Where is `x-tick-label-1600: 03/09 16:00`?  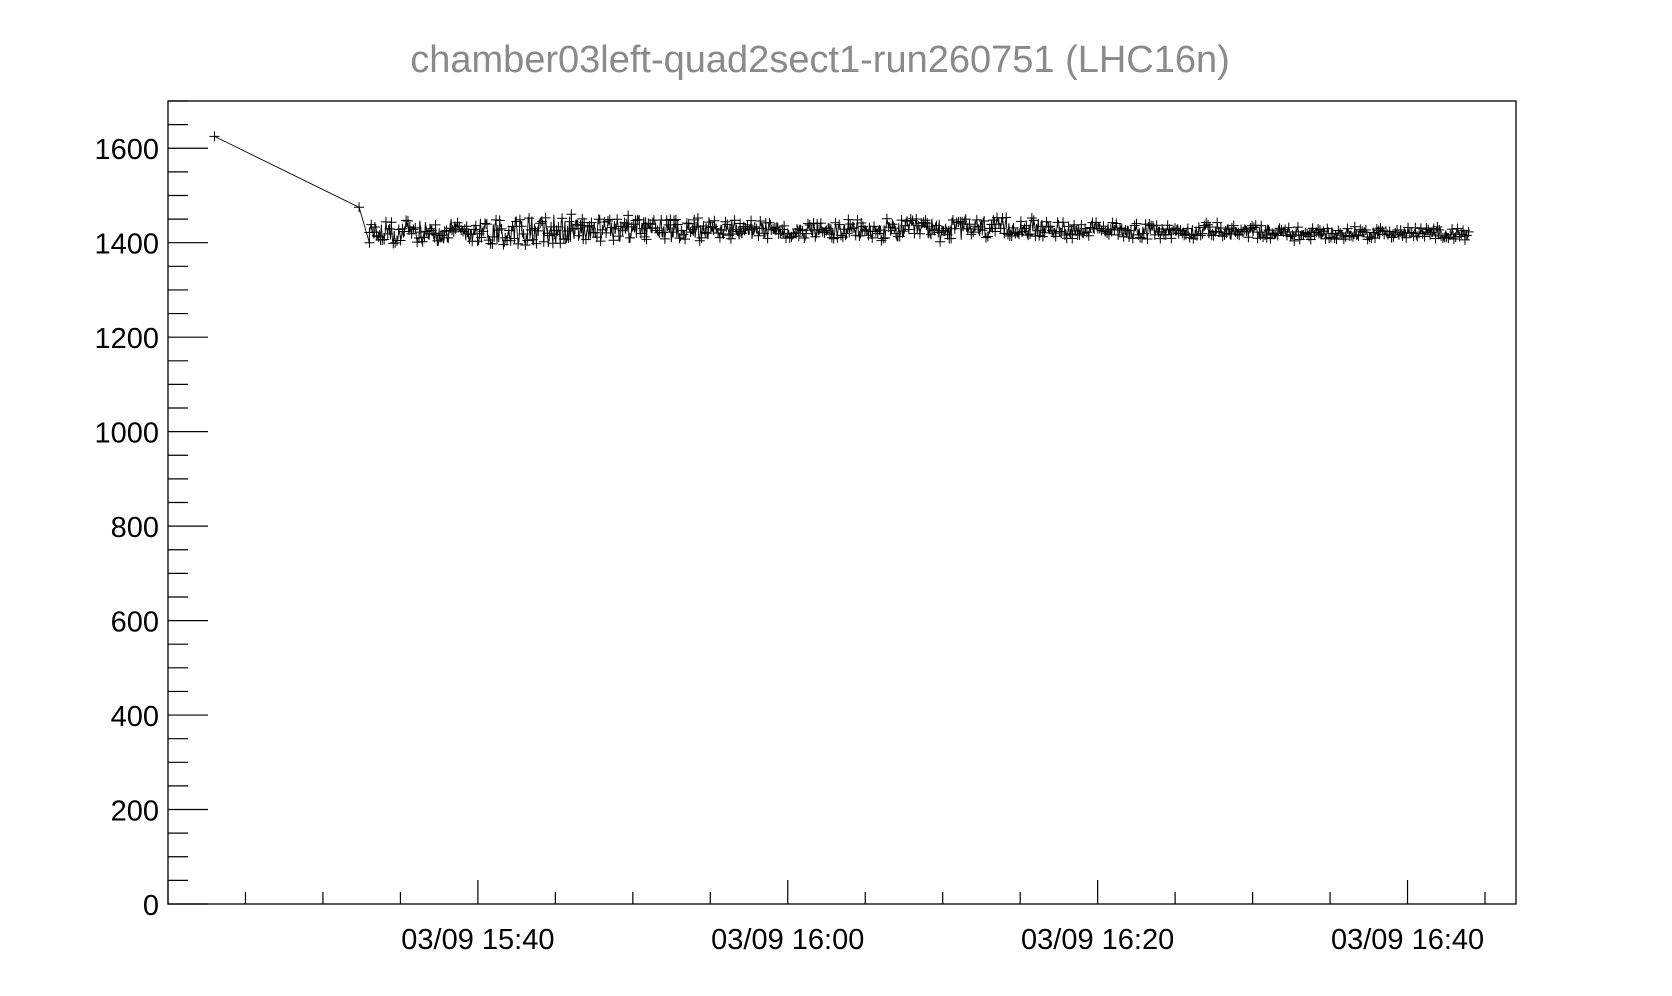
x-tick-label-1600: 03/09 16:00 is located at coordinates (787, 940).